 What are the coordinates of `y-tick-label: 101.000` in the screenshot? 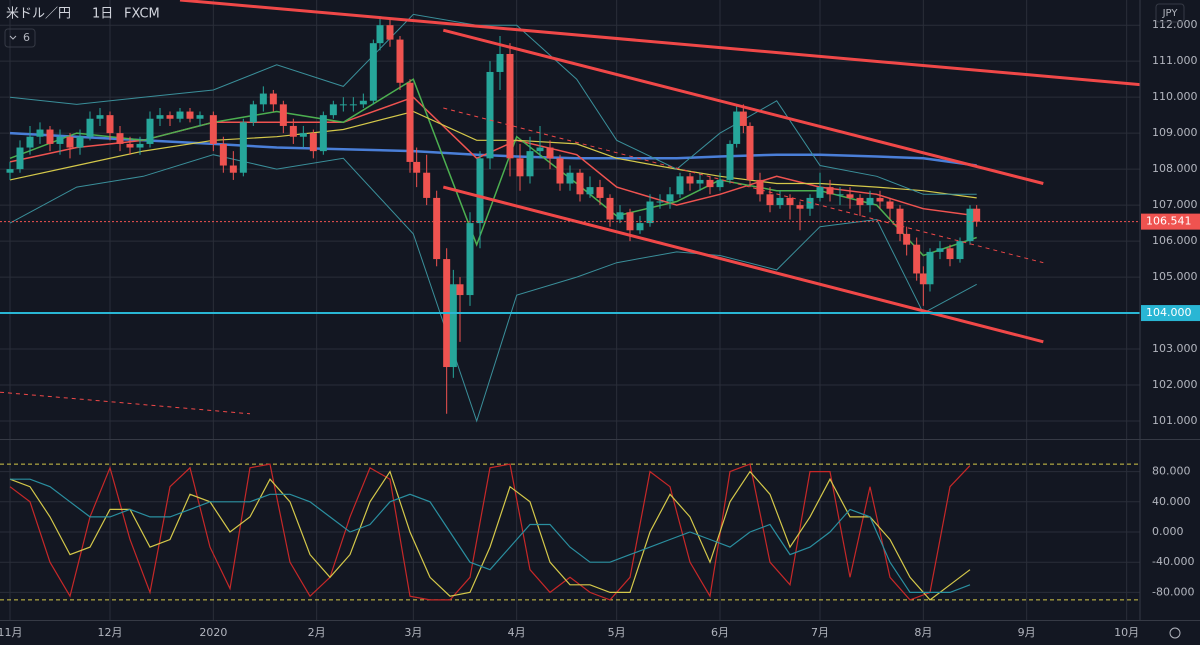 It's located at (1175, 420).